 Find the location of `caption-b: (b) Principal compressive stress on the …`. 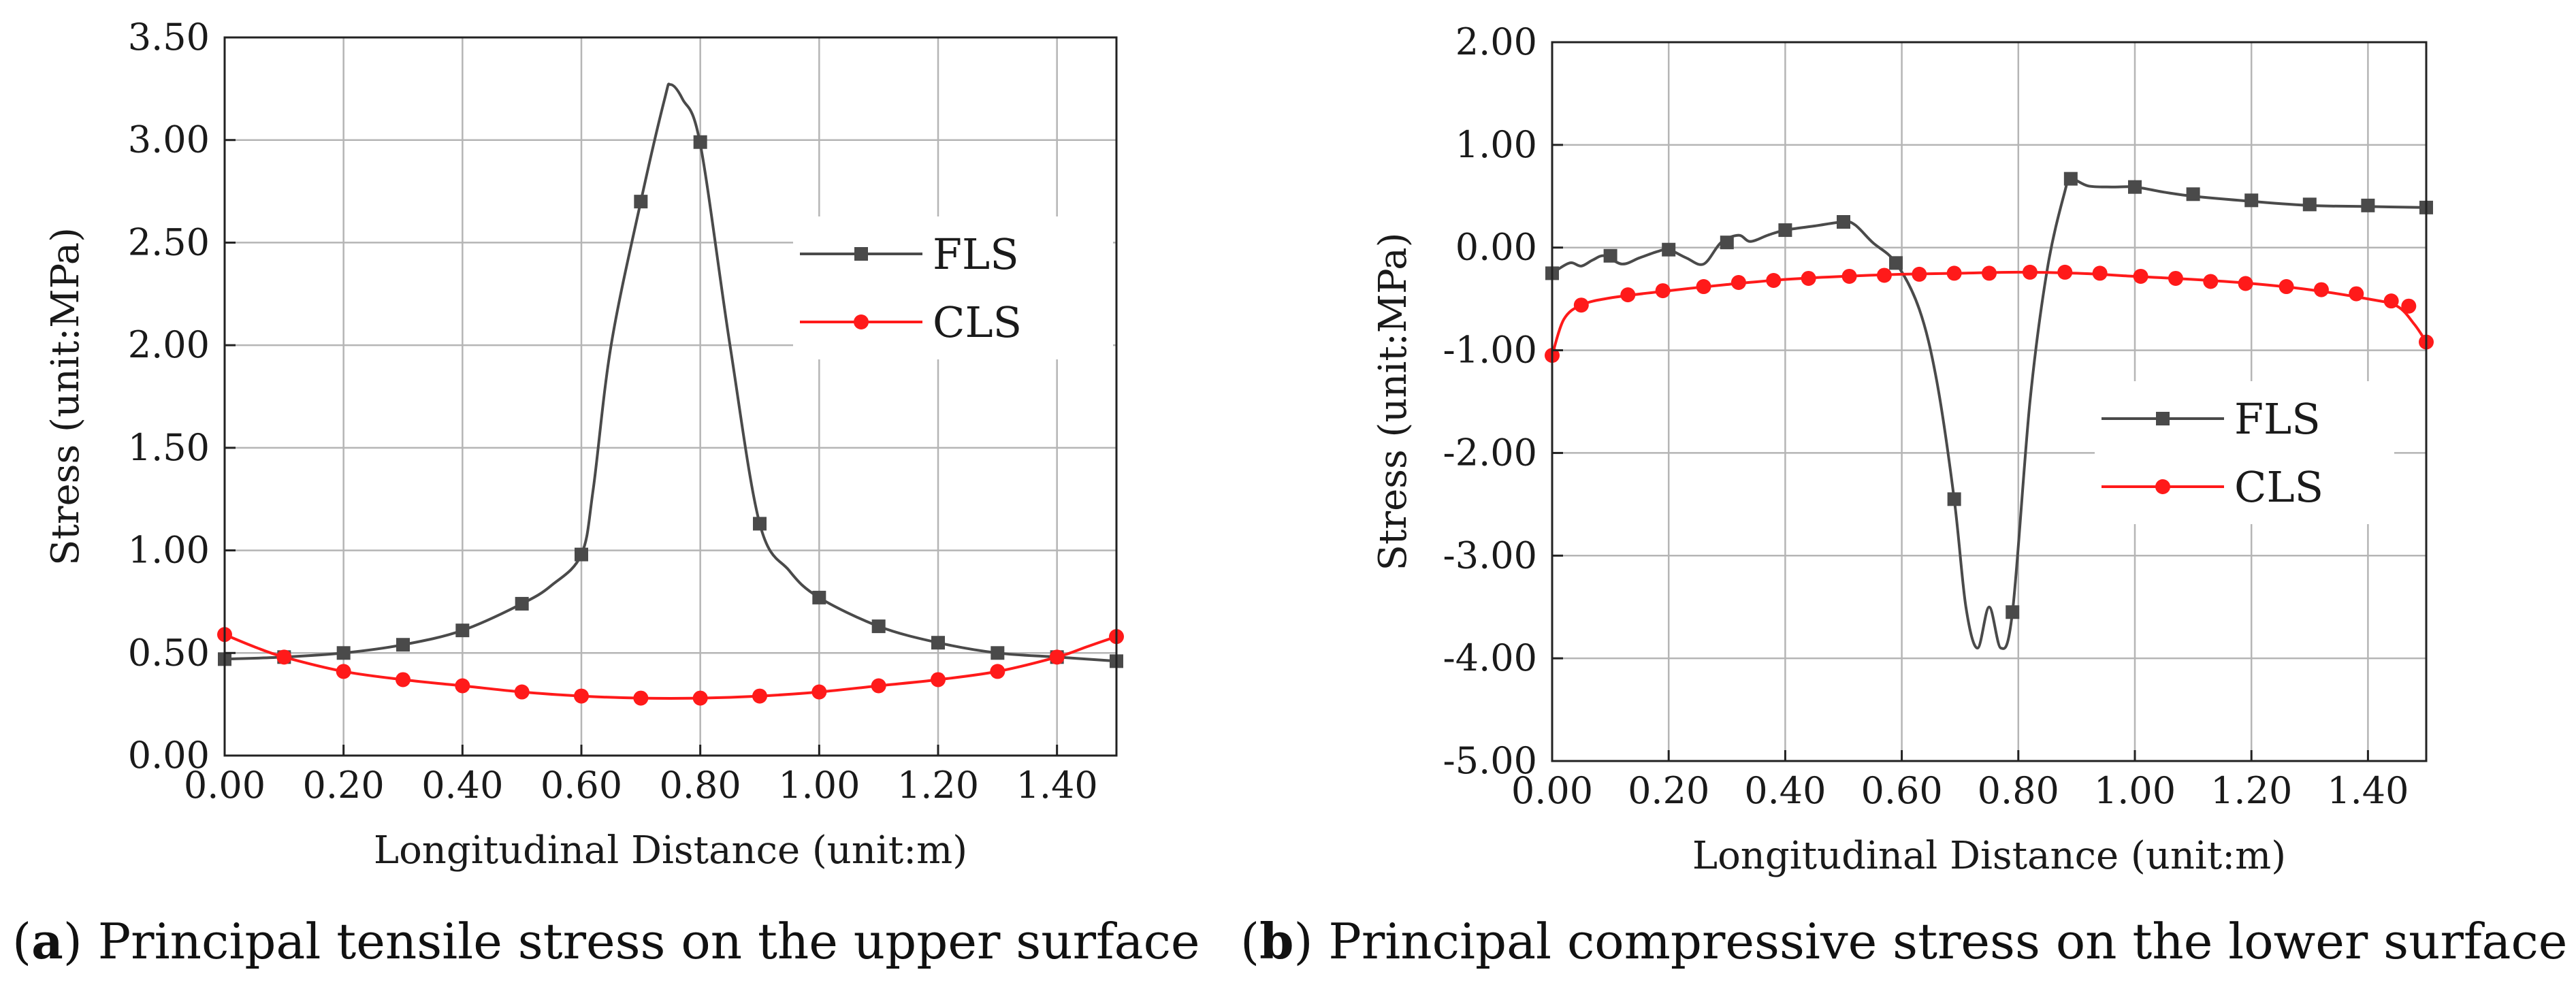

caption-b: (b) Principal compressive stress on the … is located at coordinates (1904, 941).